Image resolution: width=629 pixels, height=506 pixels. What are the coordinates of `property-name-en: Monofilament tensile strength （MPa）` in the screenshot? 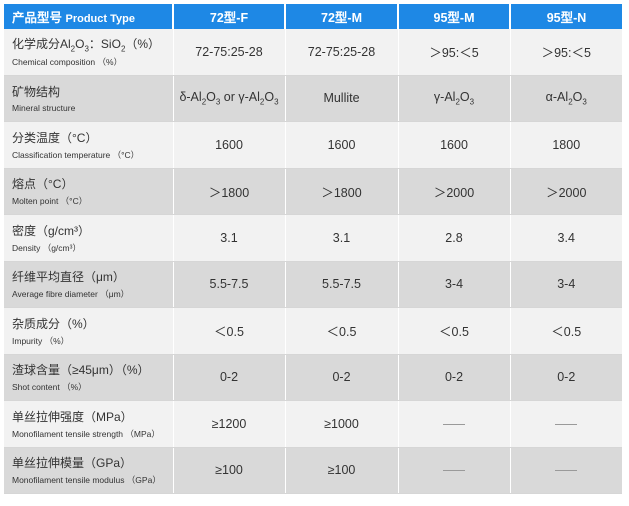 It's located at (86, 433).